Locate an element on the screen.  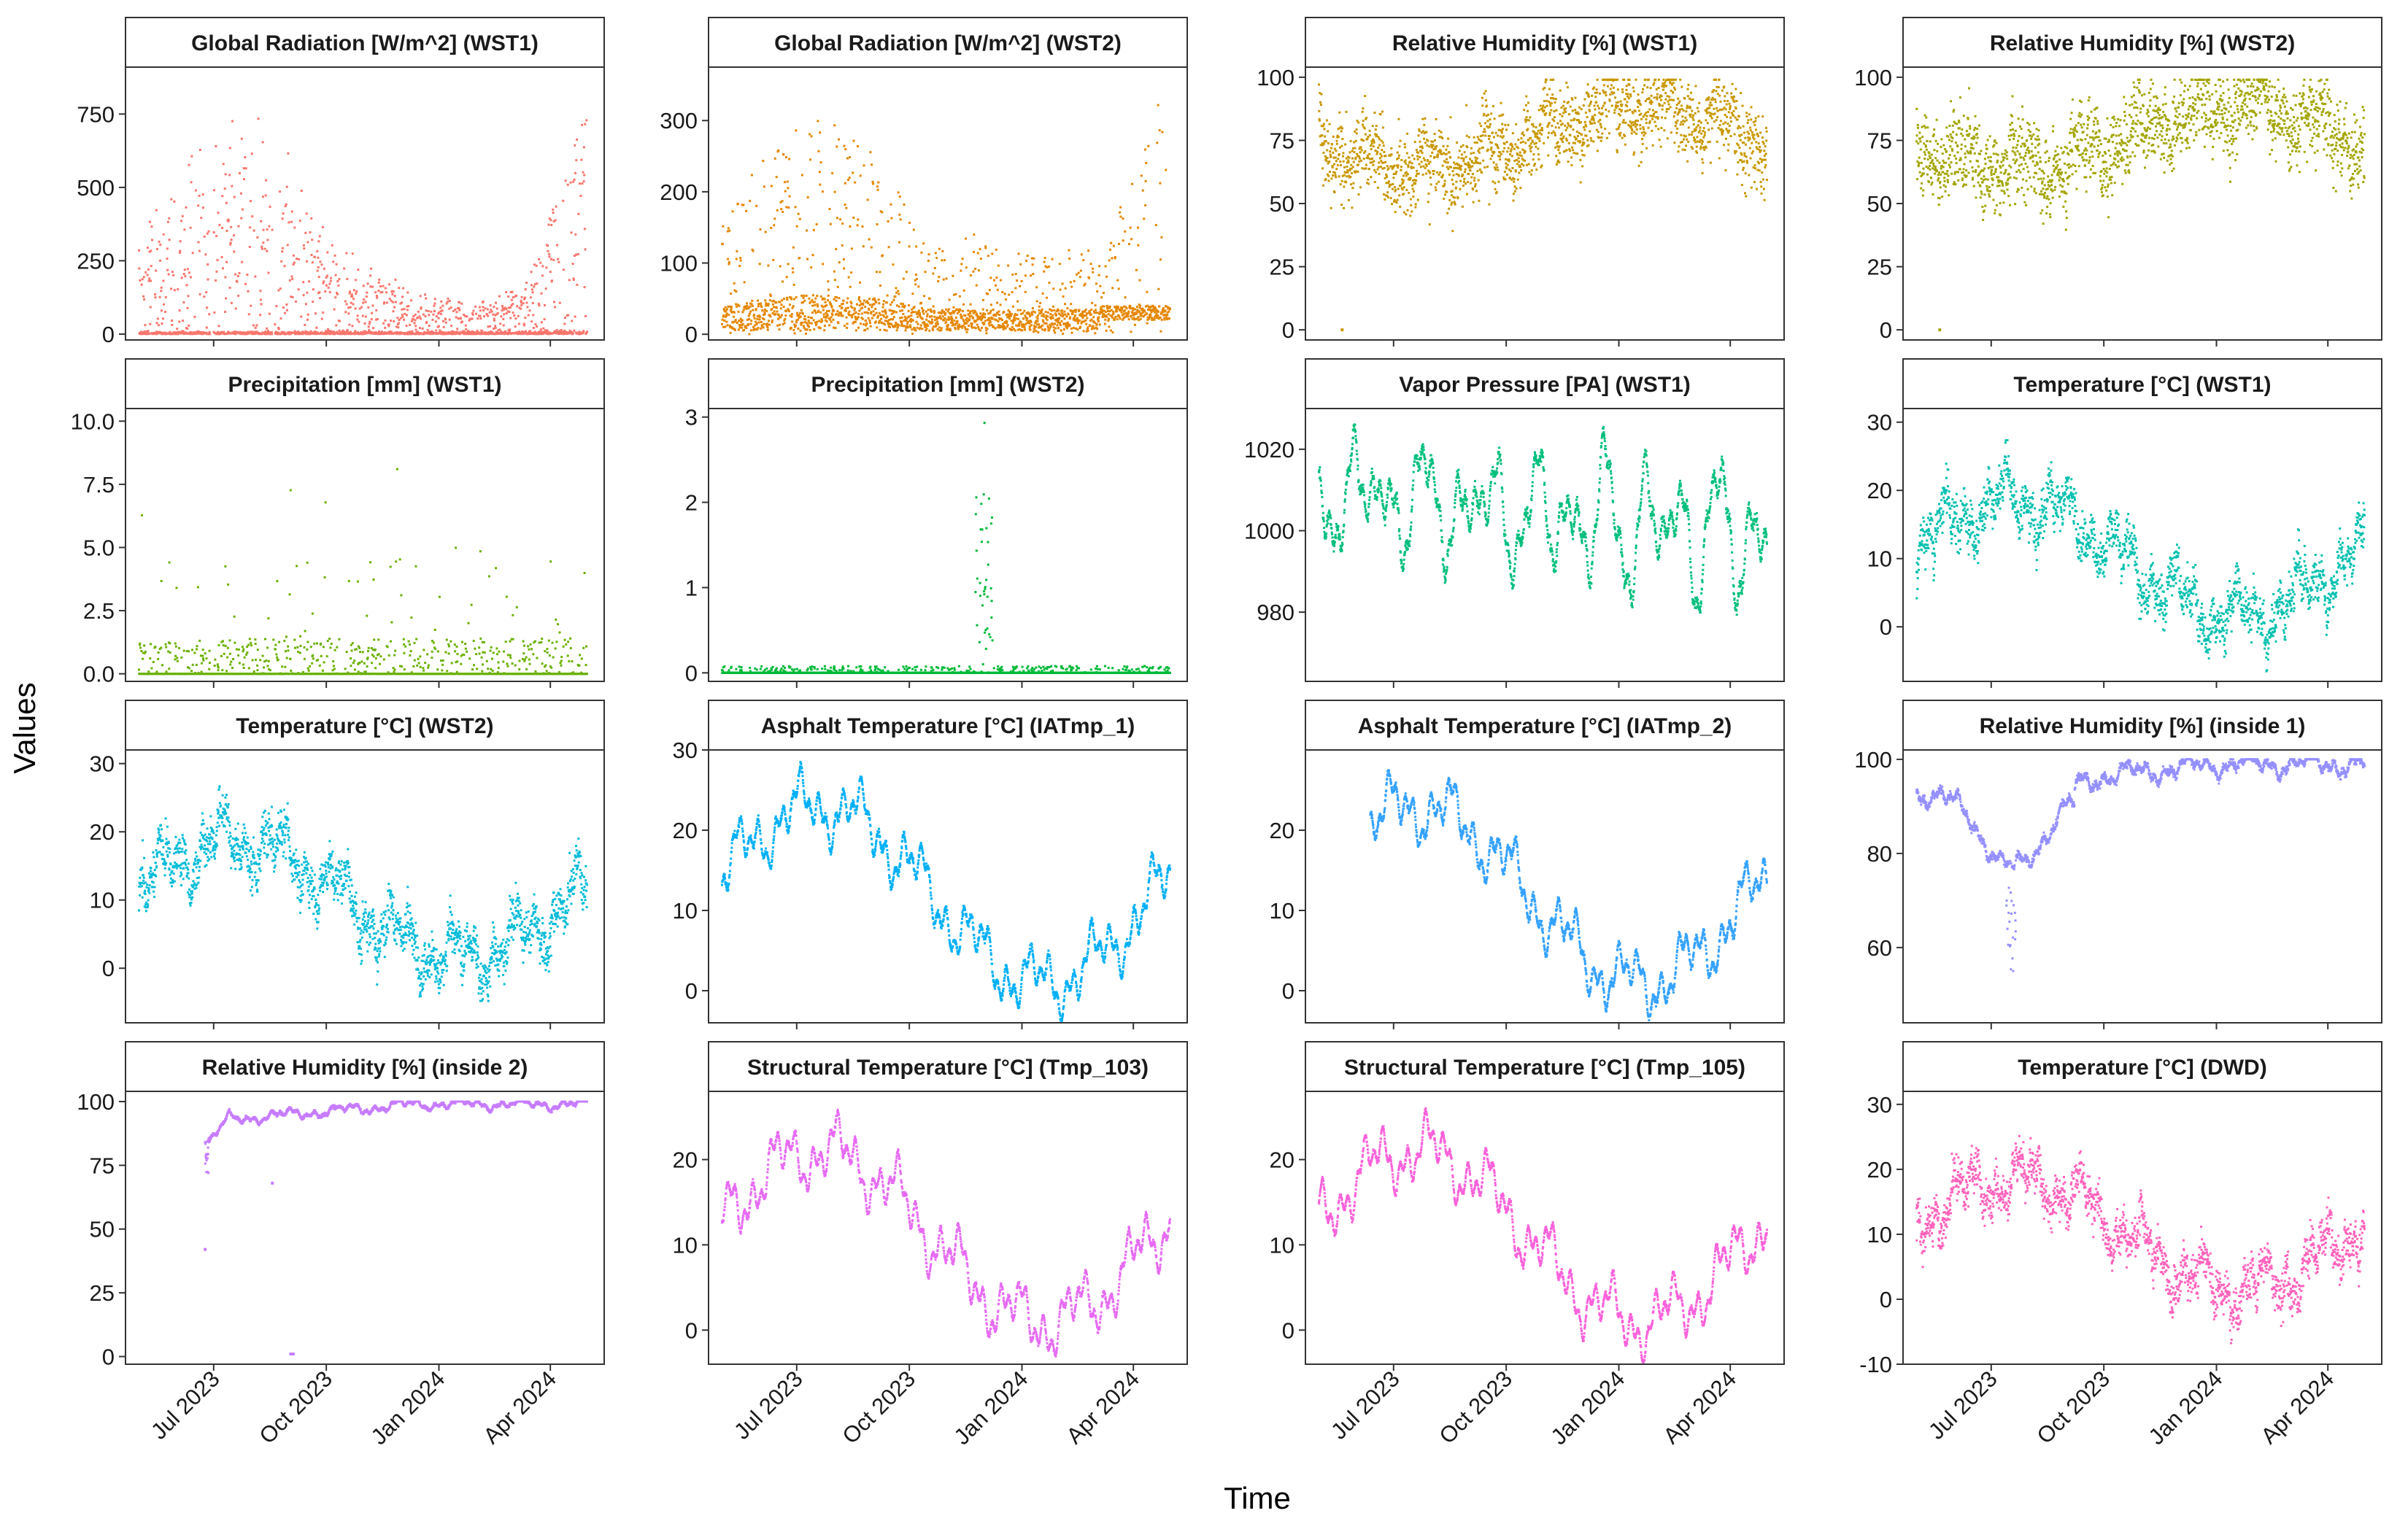
panel-strip is located at coordinates (365, 43).